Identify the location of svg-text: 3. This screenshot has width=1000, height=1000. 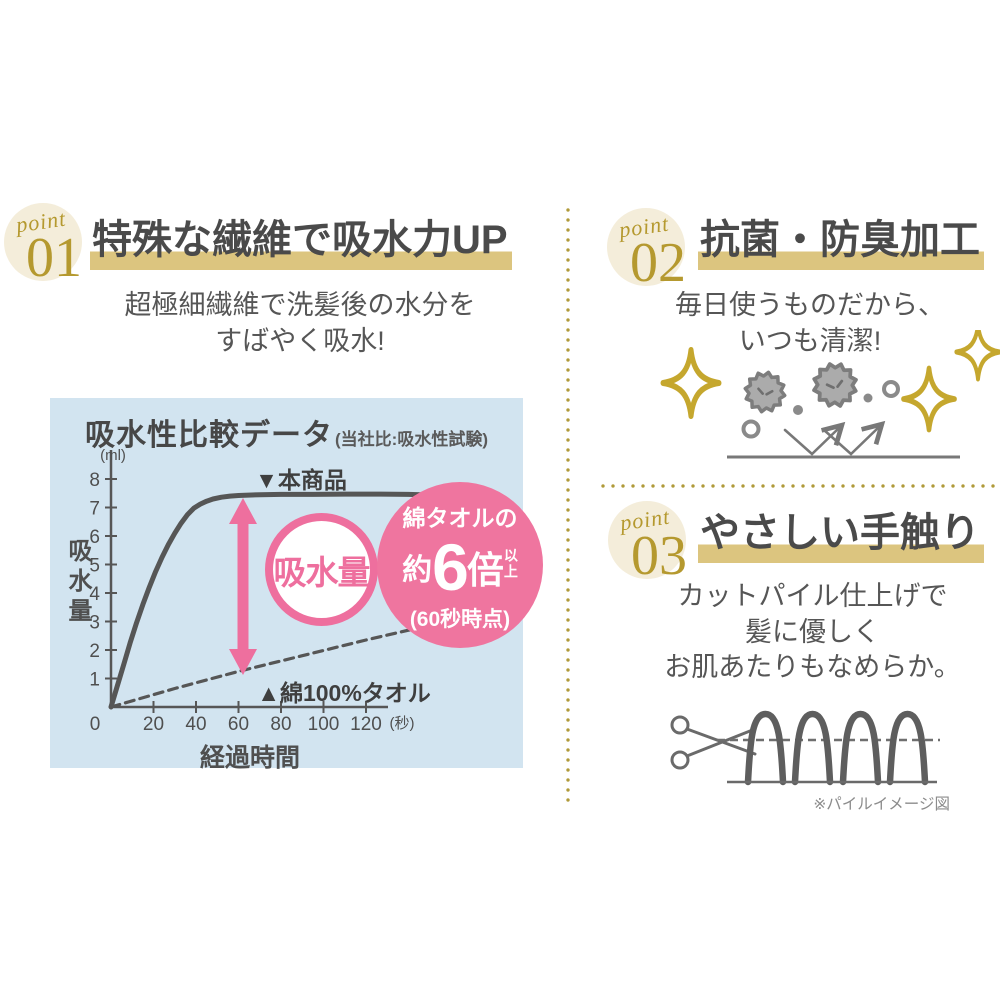
(94, 623).